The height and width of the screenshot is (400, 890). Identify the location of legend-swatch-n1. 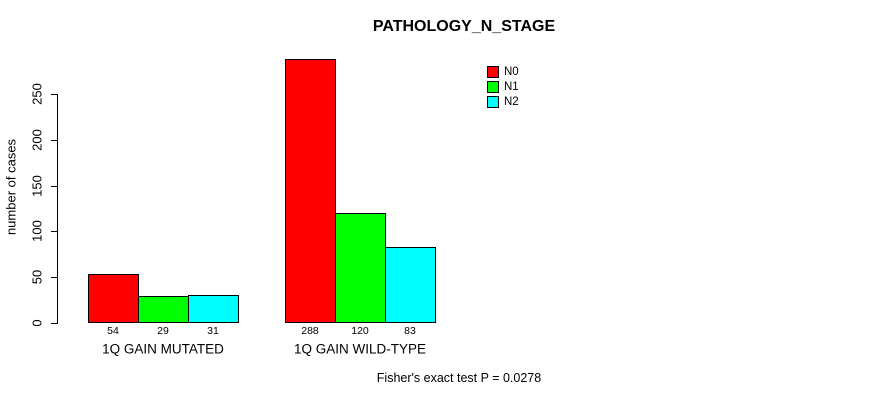
(493, 87).